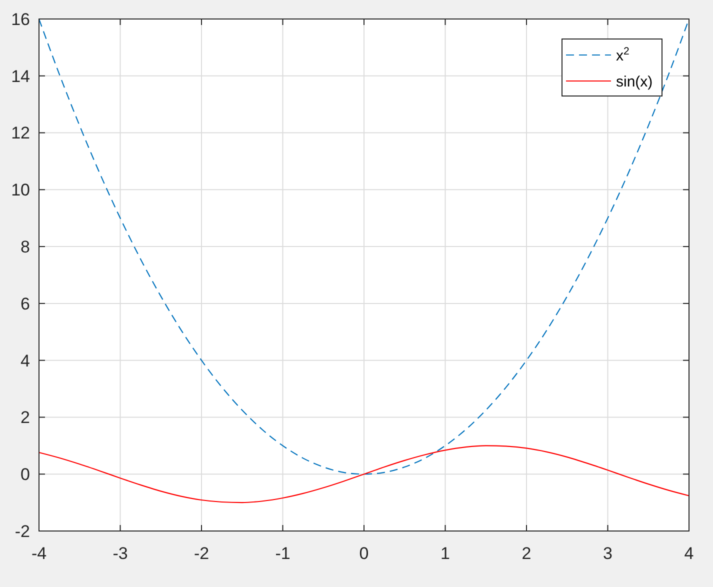  Describe the element at coordinates (689, 553) in the screenshot. I see `x-tick-label: 4` at that location.